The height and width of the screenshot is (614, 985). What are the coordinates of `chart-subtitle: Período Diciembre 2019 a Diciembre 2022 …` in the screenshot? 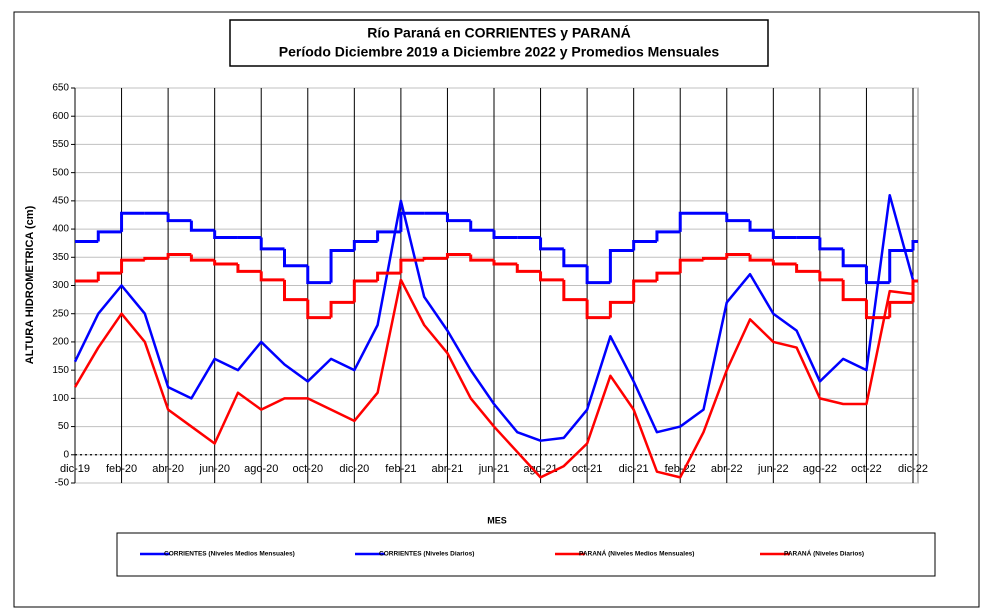 It's located at (499, 52).